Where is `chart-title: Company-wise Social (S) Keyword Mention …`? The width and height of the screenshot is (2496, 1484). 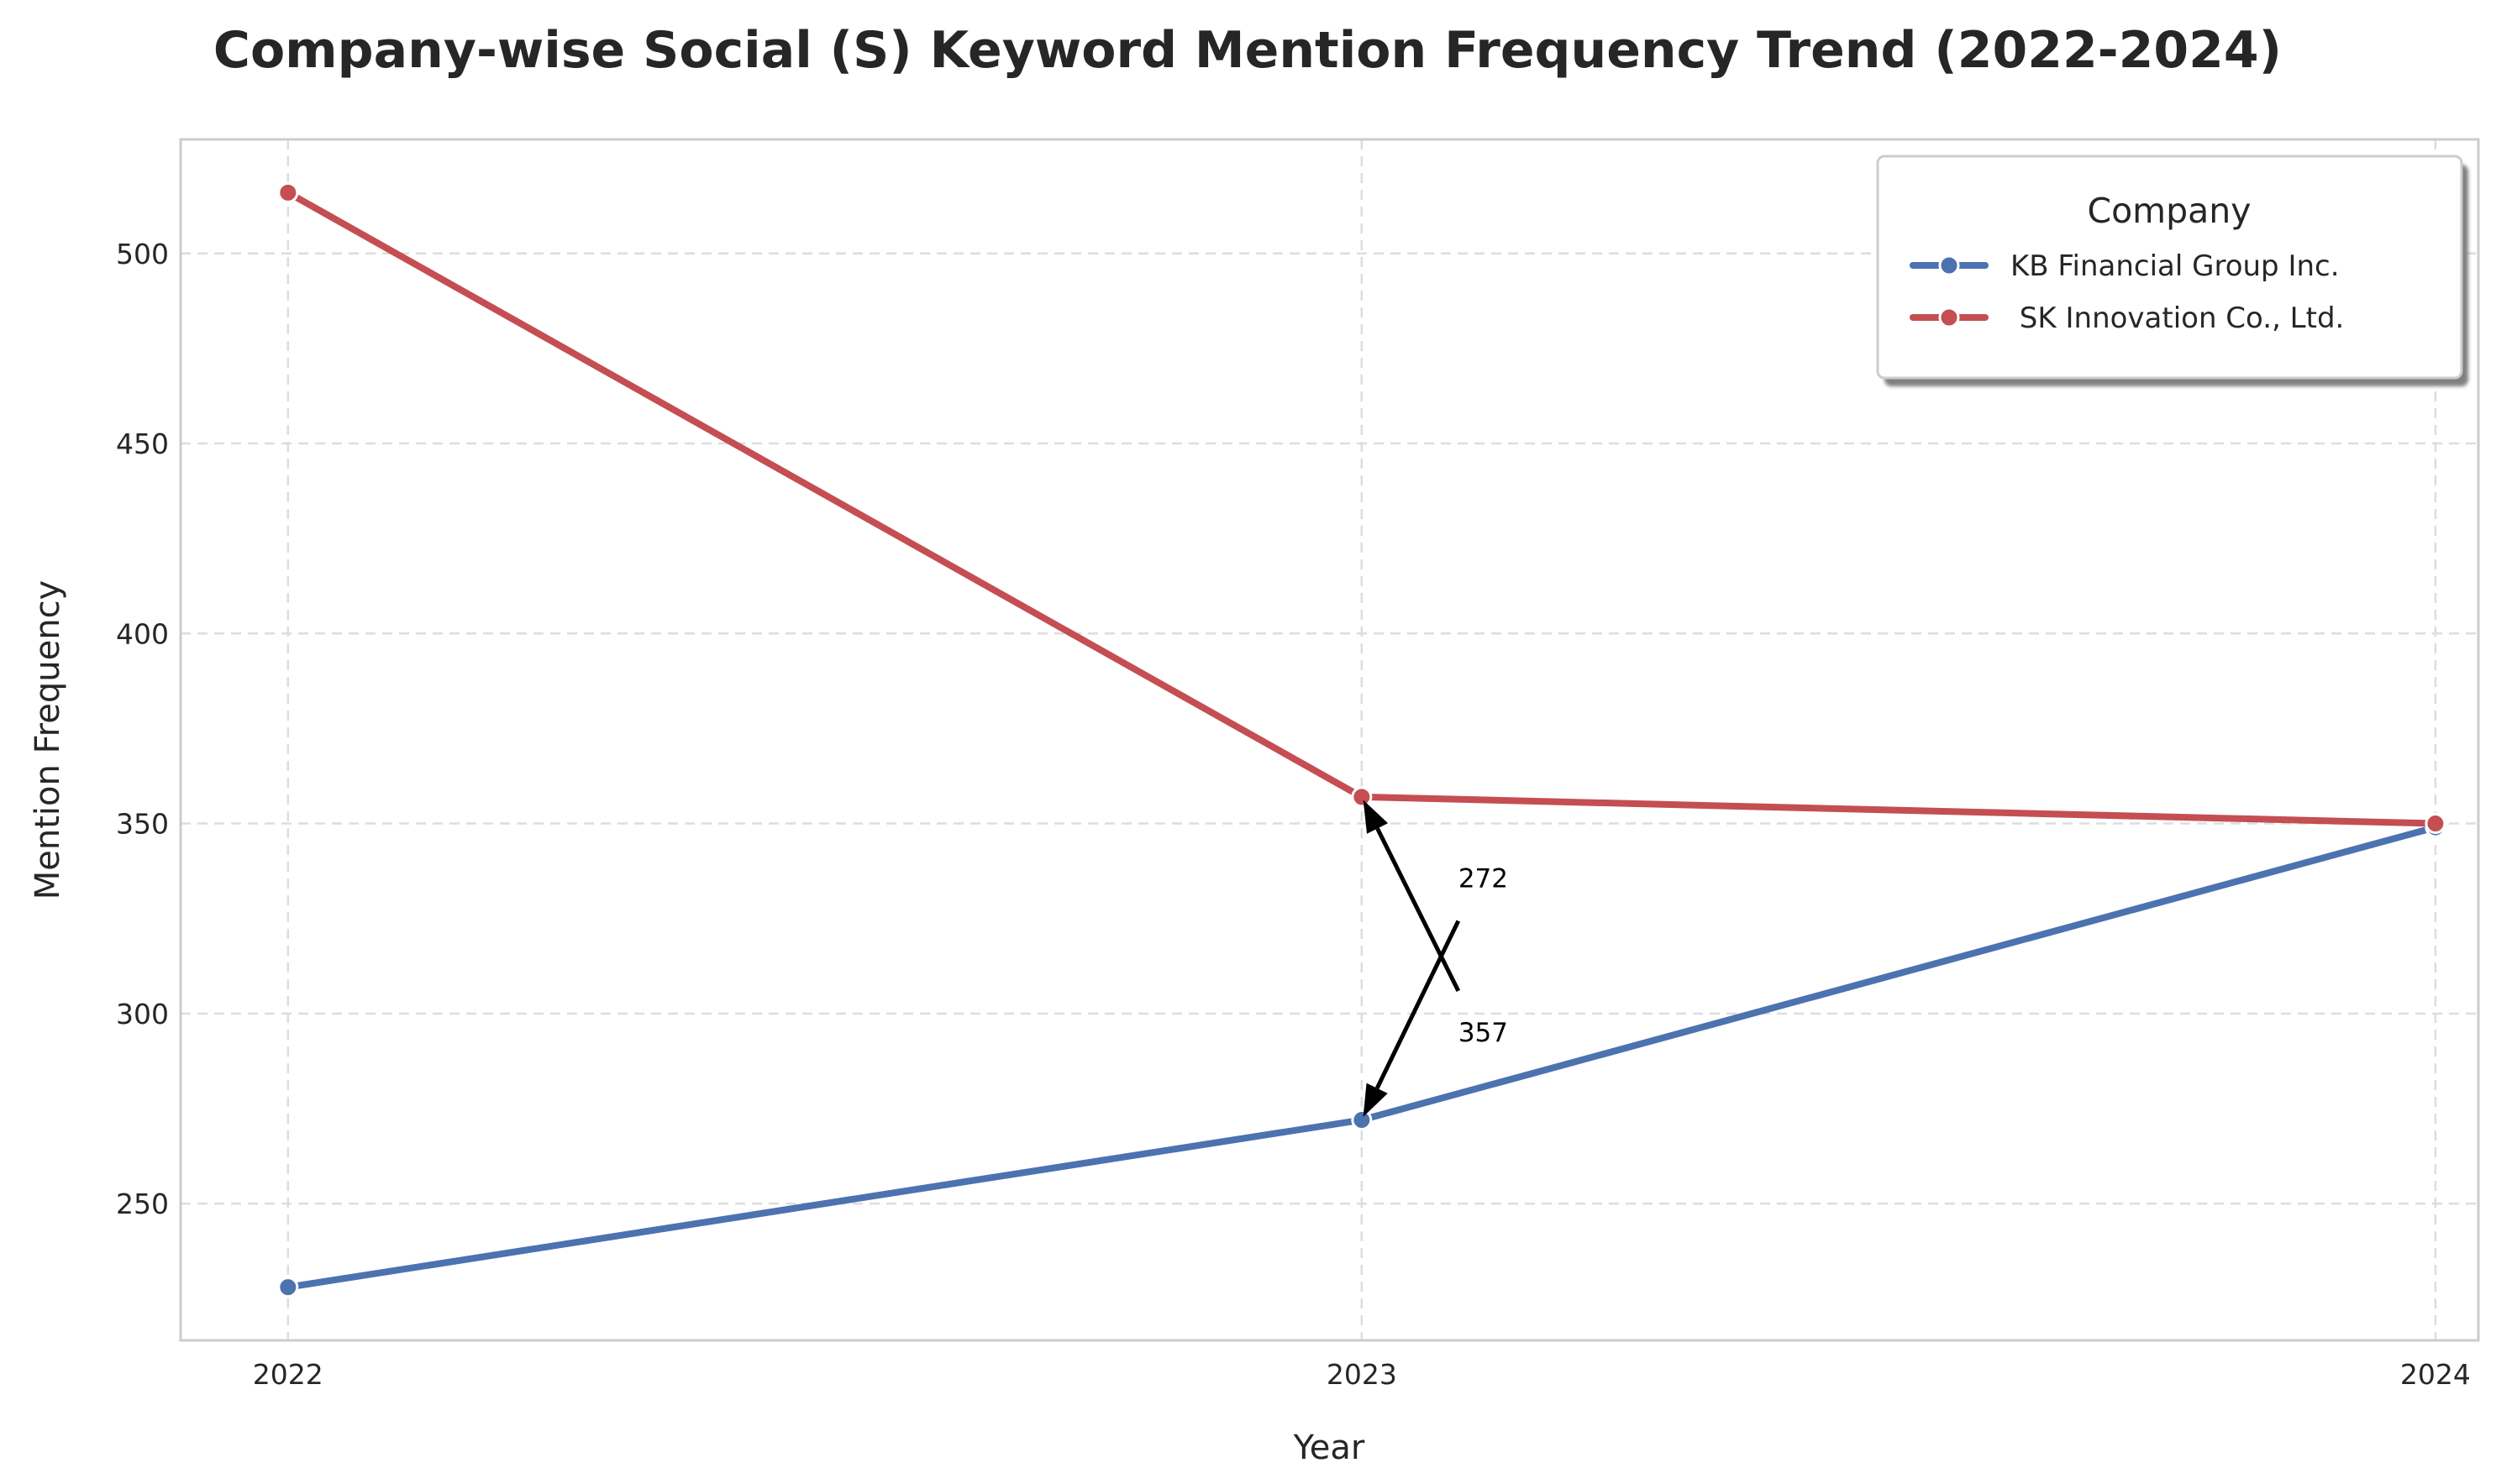
chart-title: Company-wise Social (S) Keyword Mention … is located at coordinates (1248, 51).